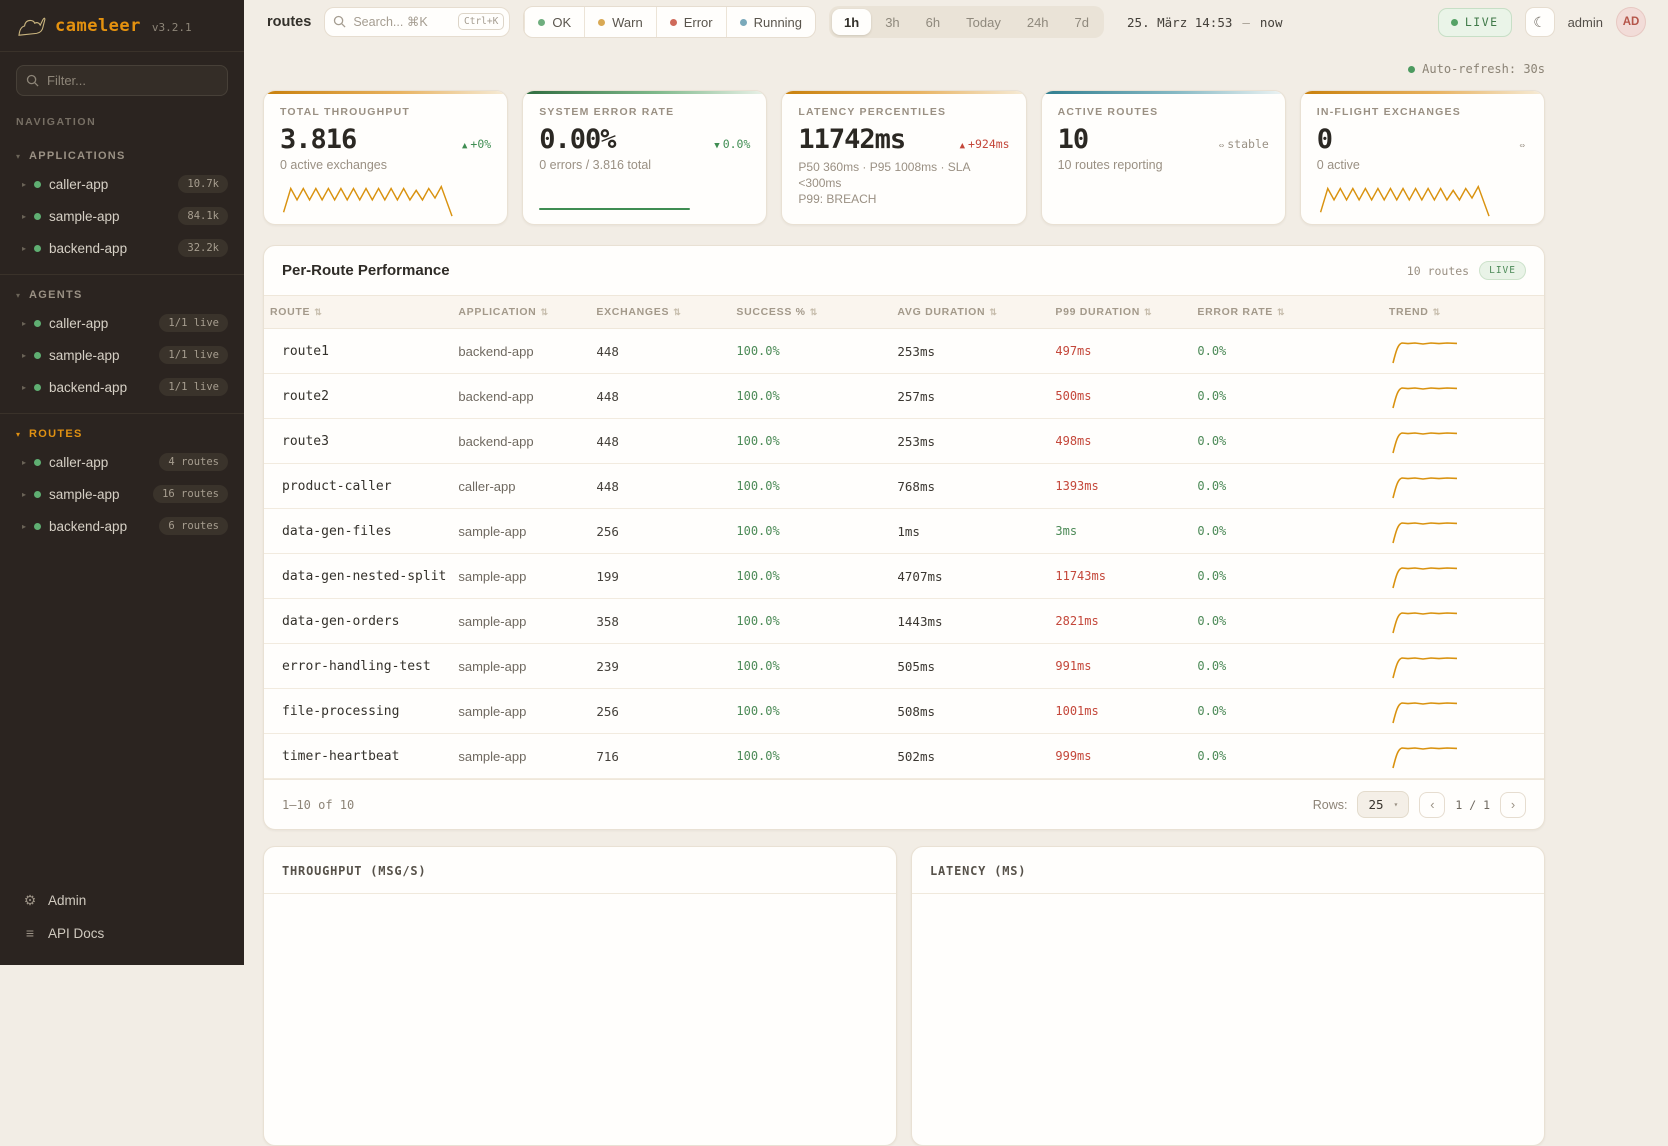 Image resolution: width=1668 pixels, height=1146 pixels. Describe the element at coordinates (122, 80) in the screenshot. I see `sidebar-filter-input` at that location.